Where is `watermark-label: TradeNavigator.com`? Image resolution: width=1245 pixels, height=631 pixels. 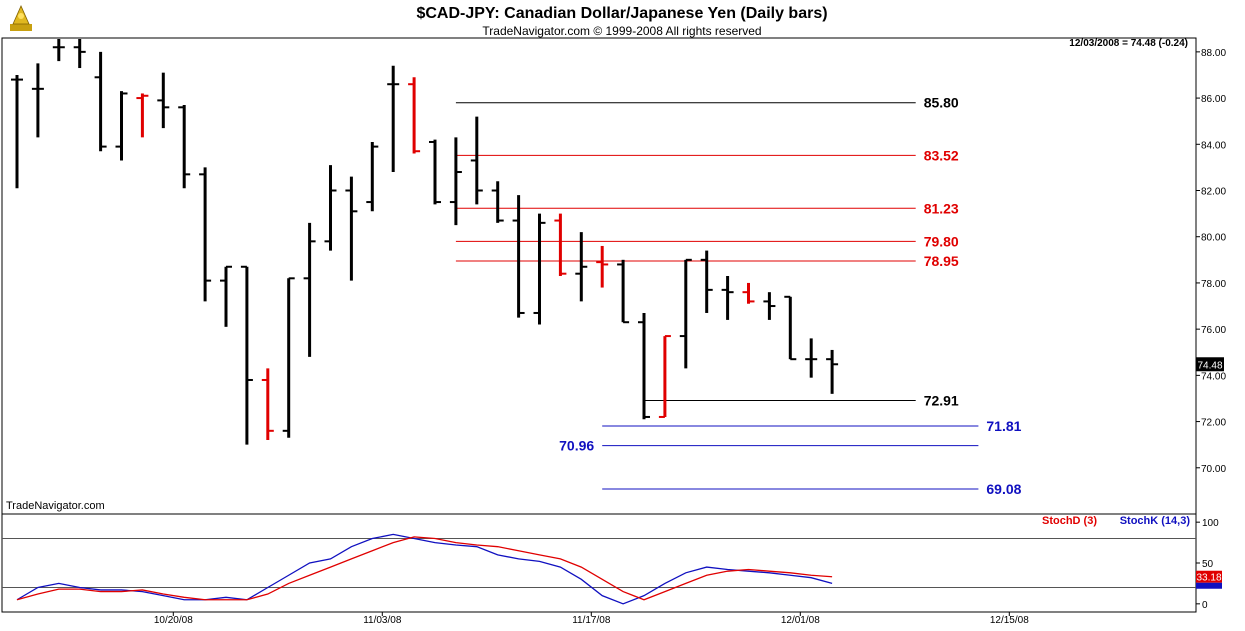 watermark-label: TradeNavigator.com is located at coordinates (55, 506).